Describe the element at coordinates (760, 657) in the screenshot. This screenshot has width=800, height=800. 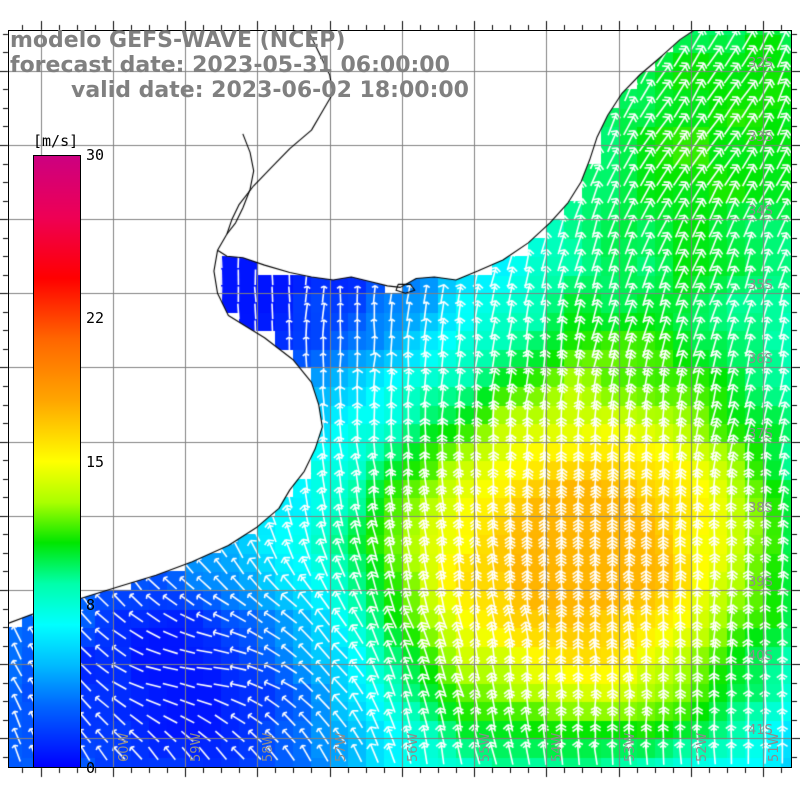
I see `lat-tick-40S: 40S` at that location.